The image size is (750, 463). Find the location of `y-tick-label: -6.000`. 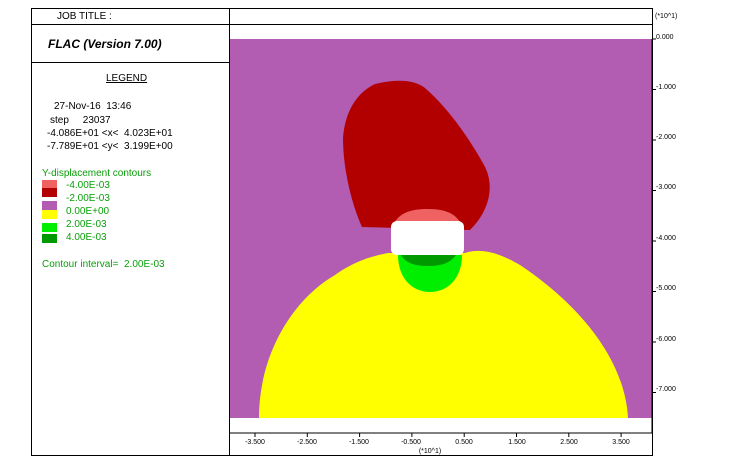

y-tick-label: -6.000 is located at coordinates (666, 339).